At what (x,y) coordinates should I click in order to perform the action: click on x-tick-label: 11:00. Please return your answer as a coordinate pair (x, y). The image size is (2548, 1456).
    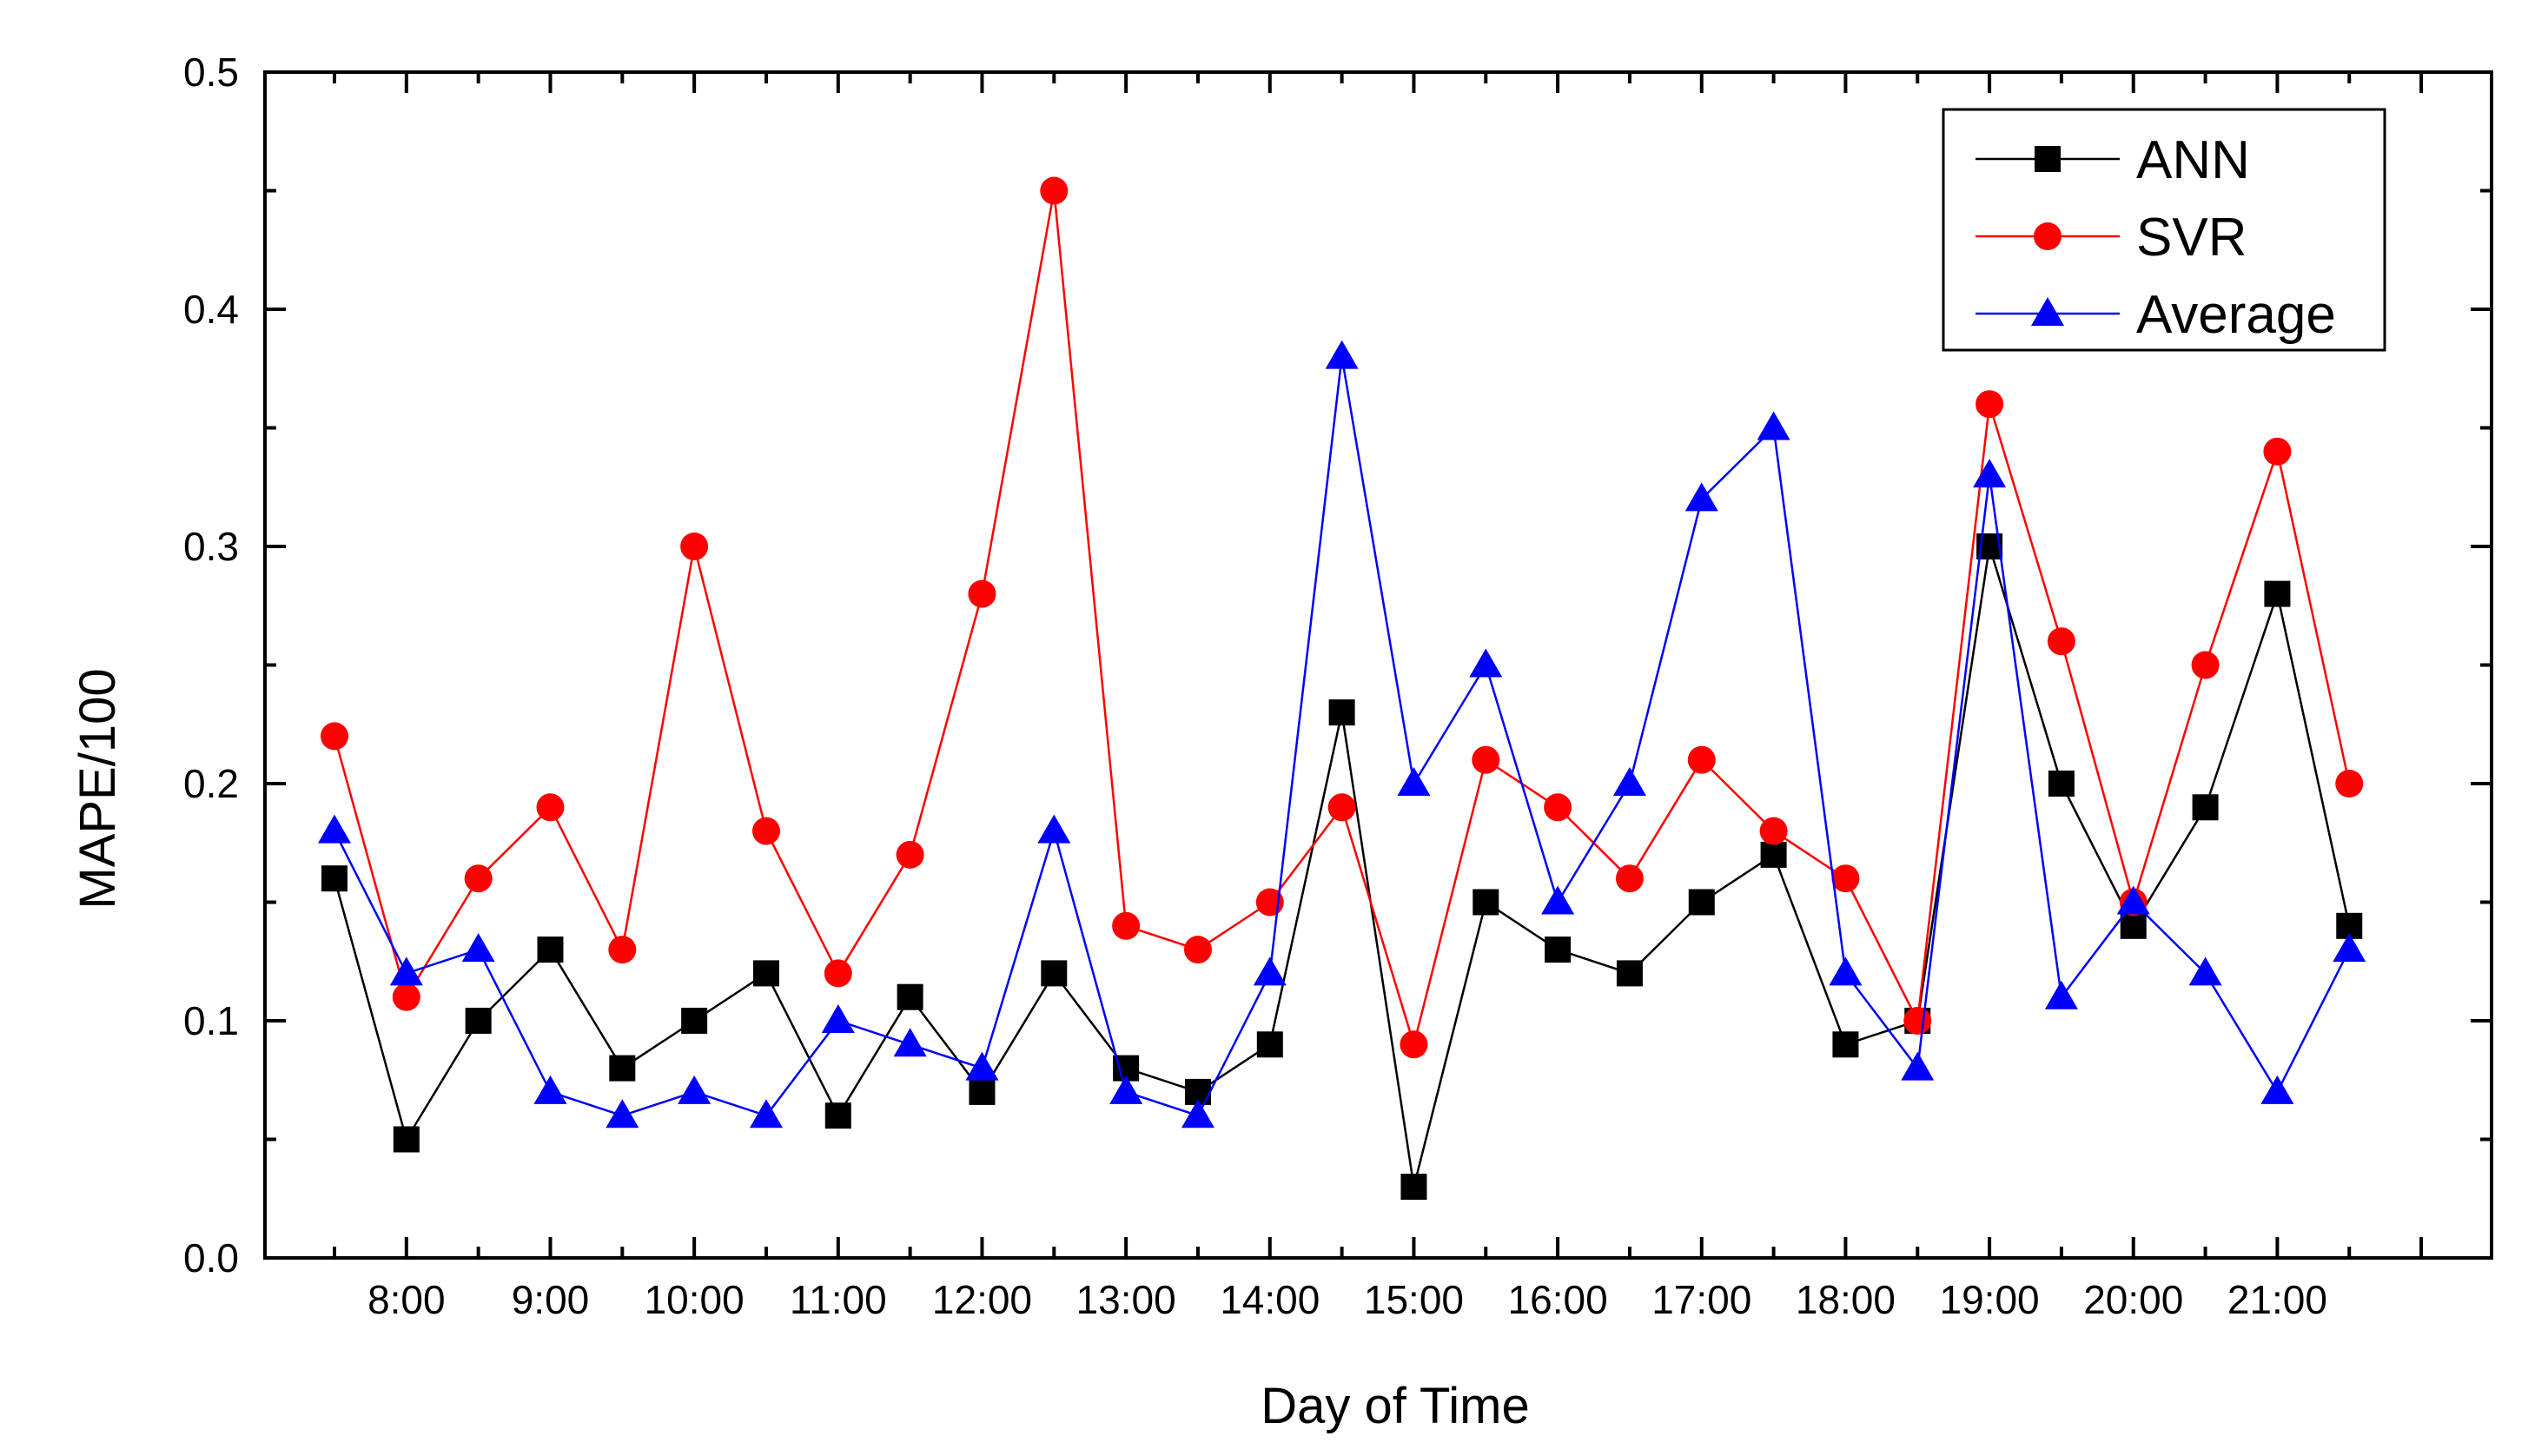
    Looking at the image, I should click on (838, 1299).